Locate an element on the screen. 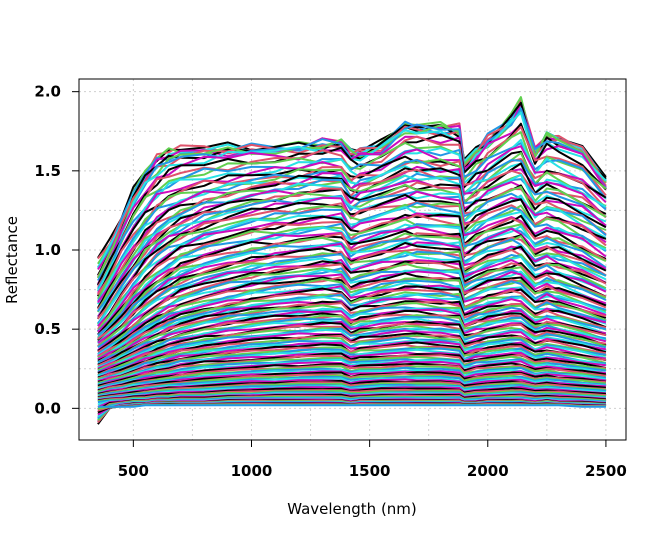 This screenshot has height=539, width=667. x-tick-label: 2000 is located at coordinates (488, 471).